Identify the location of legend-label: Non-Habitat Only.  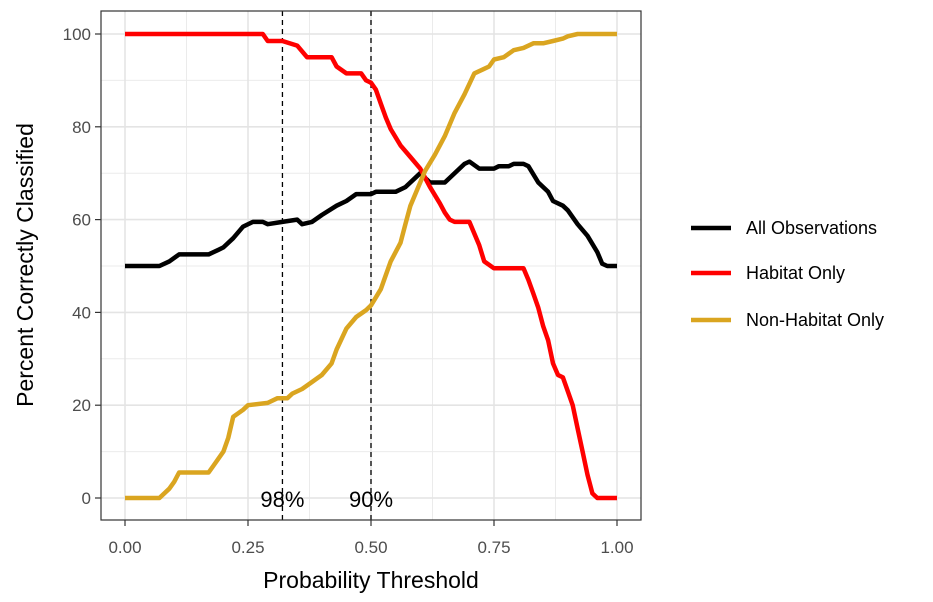
(815, 320).